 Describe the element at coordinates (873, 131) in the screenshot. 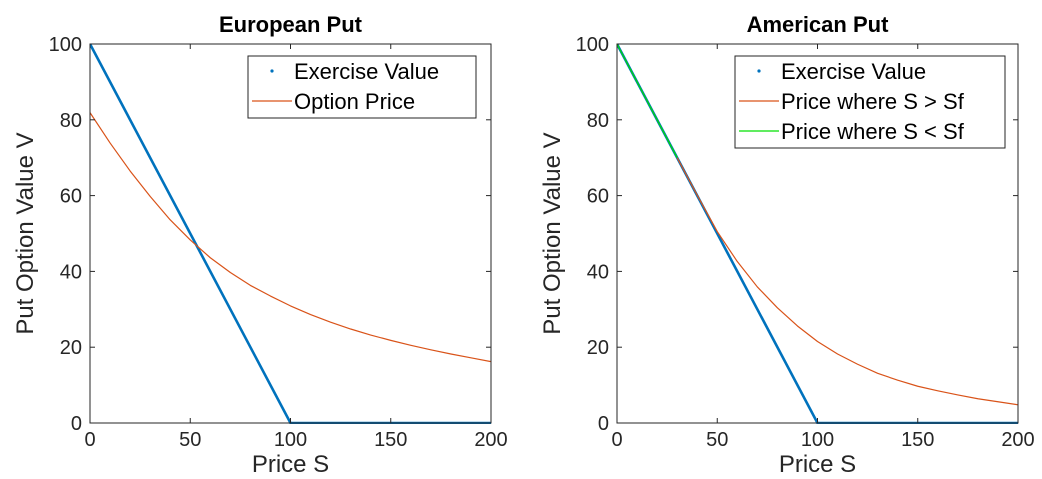

I see `legend-entry-price-where-s-sf: Price where S < Sf` at that location.